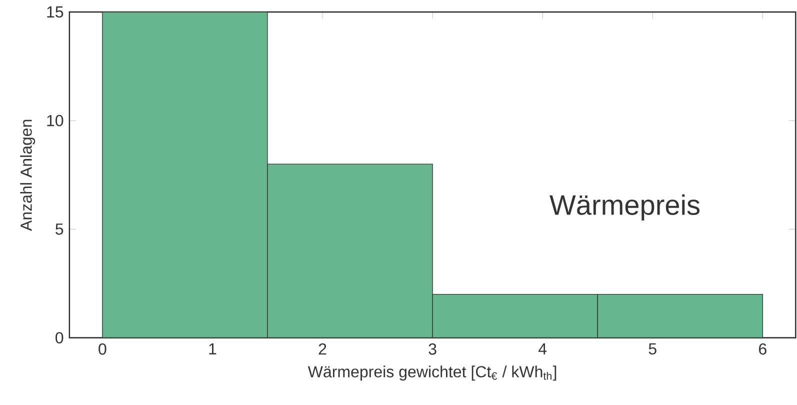  I want to click on y-axis-title: Anzahl Anlagen, so click(28, 176).